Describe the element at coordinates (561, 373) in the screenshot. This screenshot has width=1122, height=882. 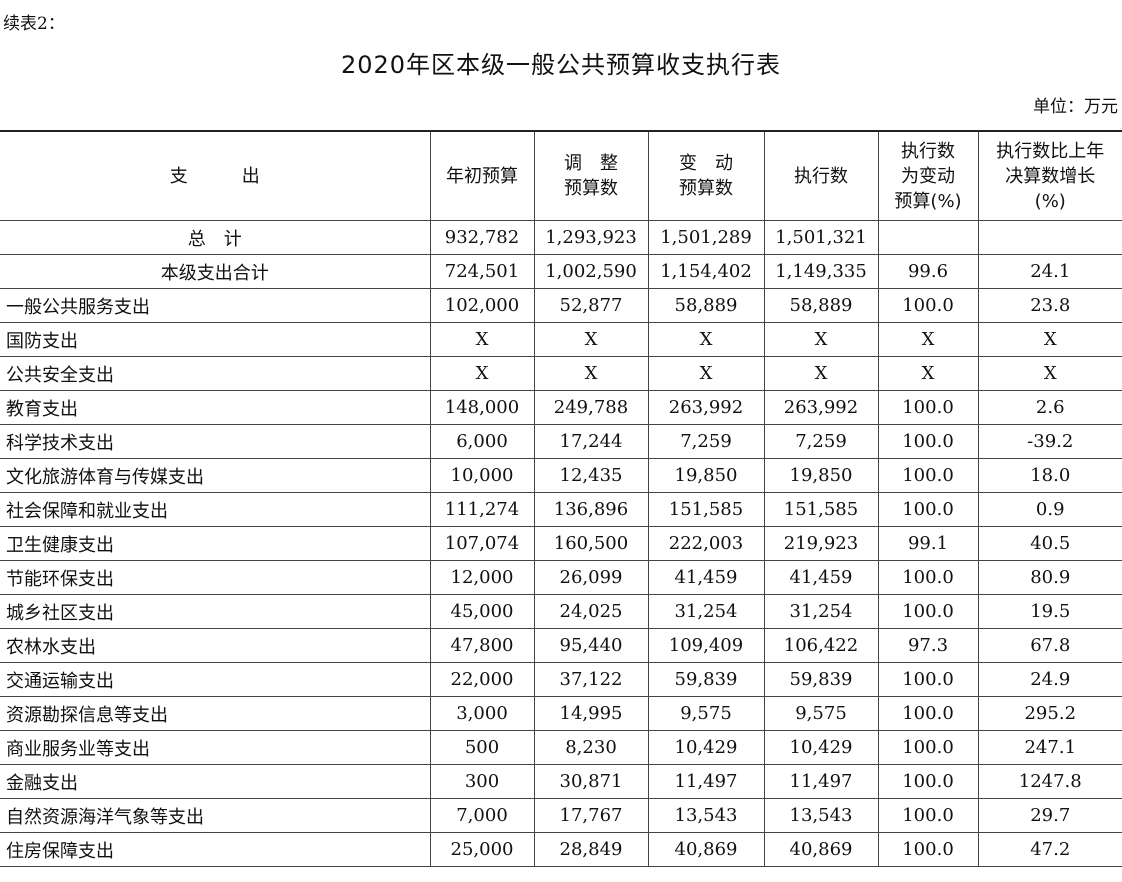
I see `table-row: 公共安全支出 X X X X X X` at that location.